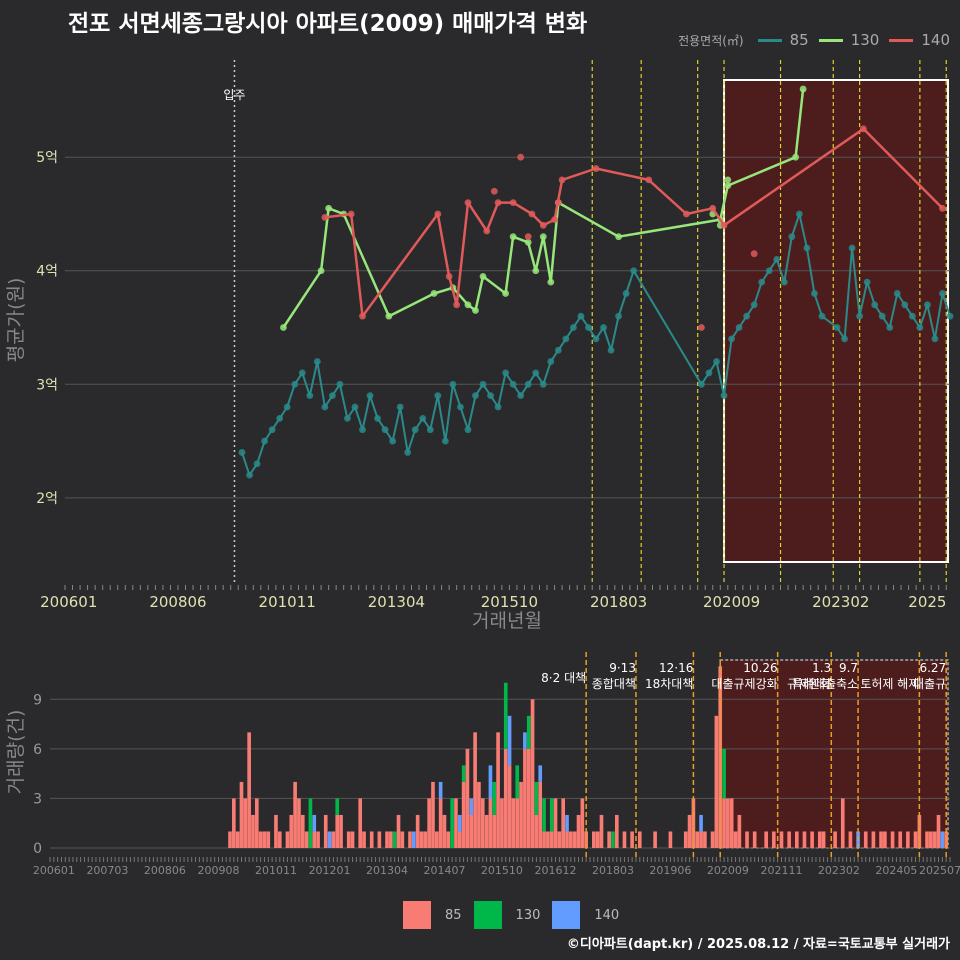  What do you see at coordinates (676, 668) in the screenshot?
I see `policy-annotation: 12·16` at bounding box center [676, 668].